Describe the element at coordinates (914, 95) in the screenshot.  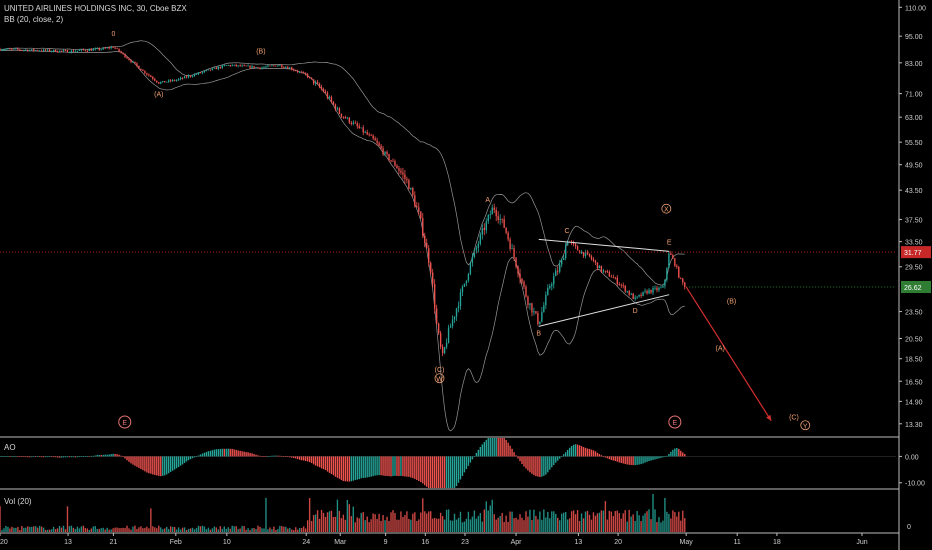
I see `price-tick-label: 71.00` at that location.